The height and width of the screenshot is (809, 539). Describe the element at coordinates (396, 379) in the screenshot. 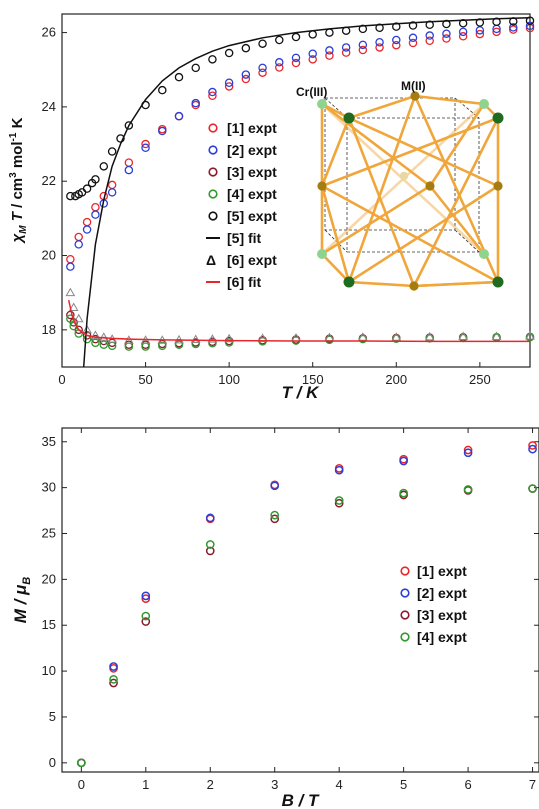

I see `chart1-x-tick-label: 200` at that location.